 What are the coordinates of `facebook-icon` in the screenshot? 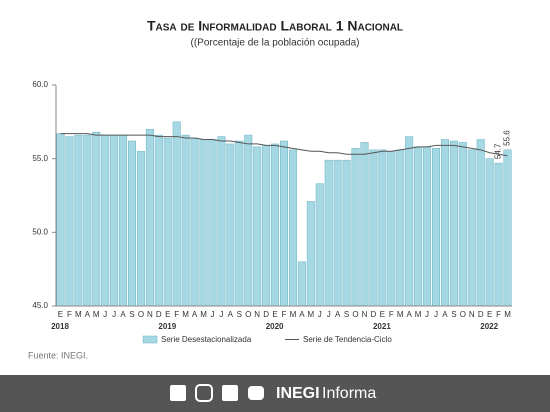 It's located at (178, 393).